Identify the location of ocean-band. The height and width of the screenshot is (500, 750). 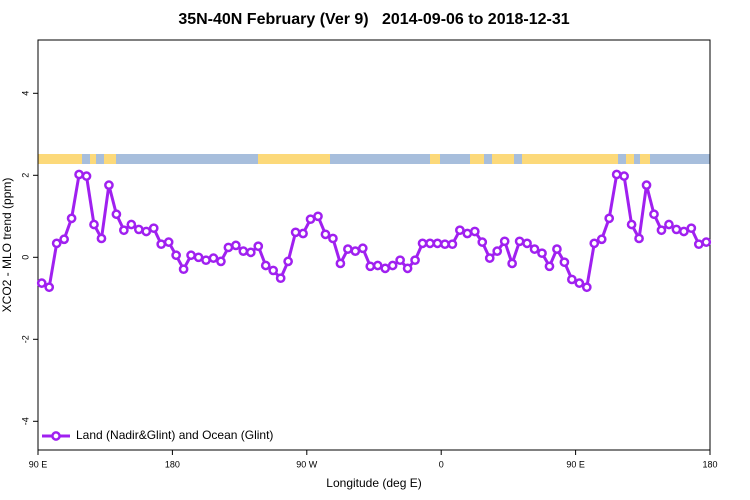
(374, 159).